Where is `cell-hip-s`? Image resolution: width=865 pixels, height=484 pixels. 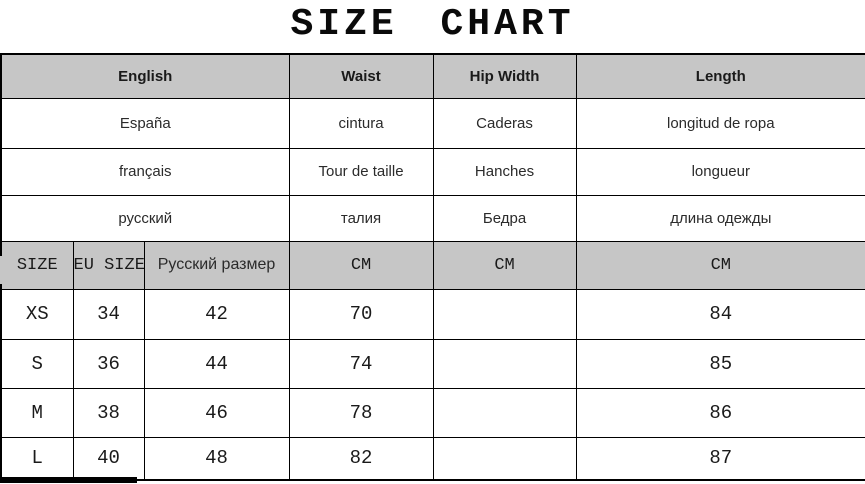 cell-hip-s is located at coordinates (504, 363).